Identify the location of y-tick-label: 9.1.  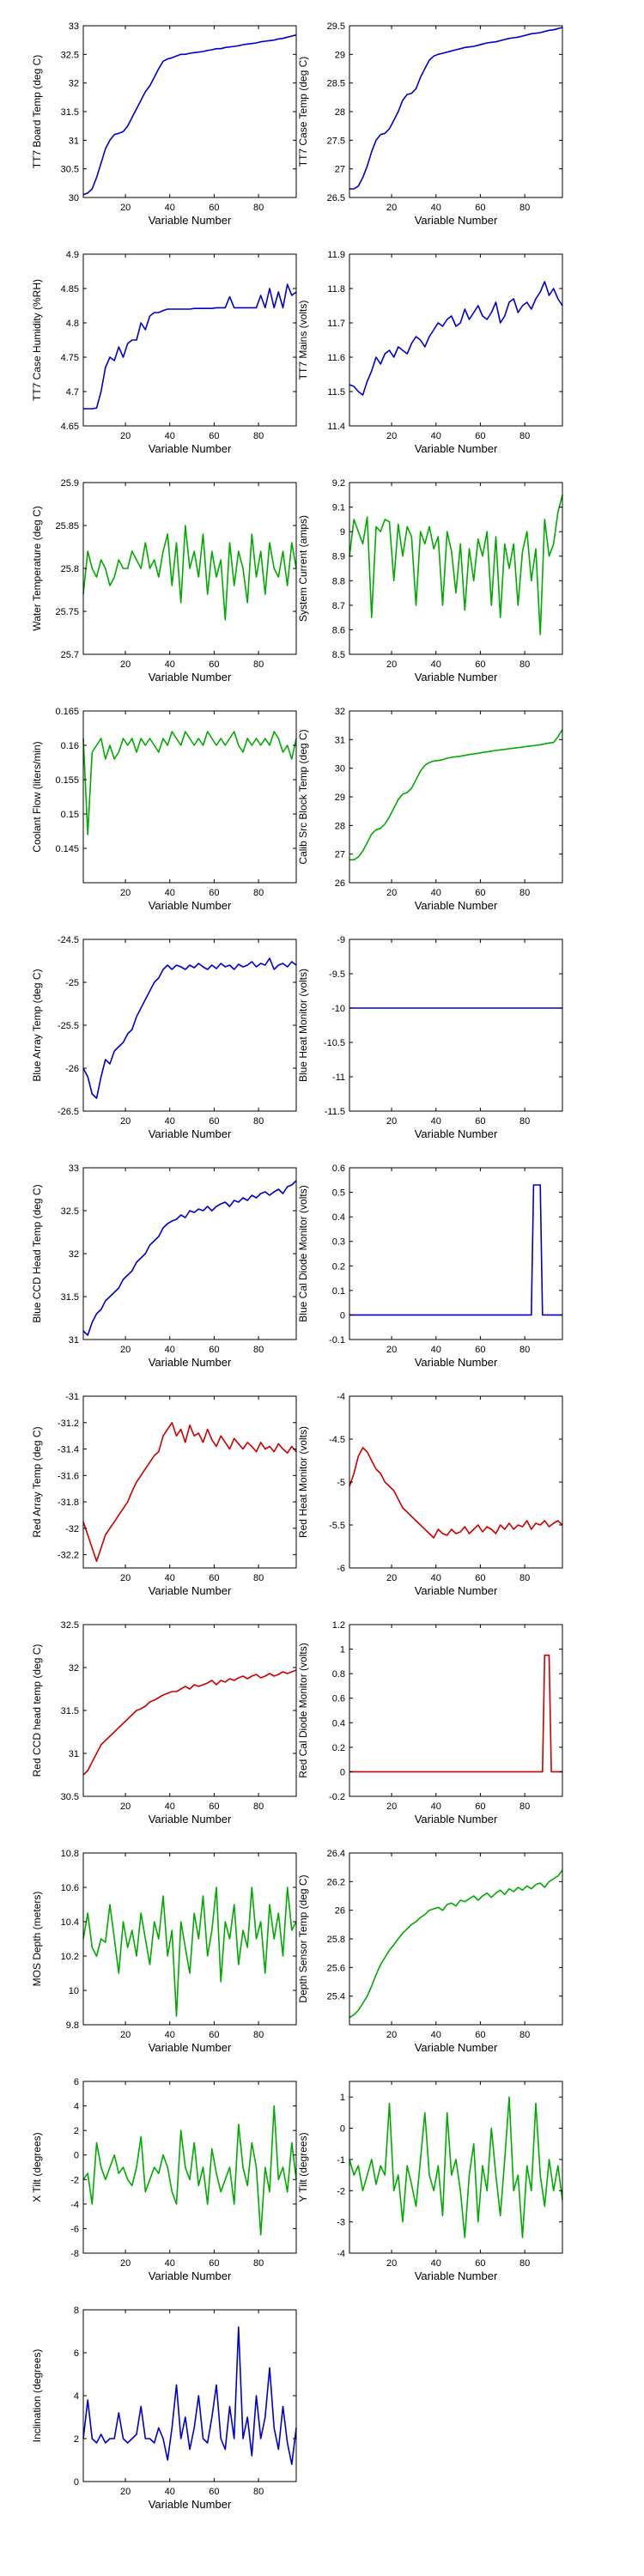
(338, 508).